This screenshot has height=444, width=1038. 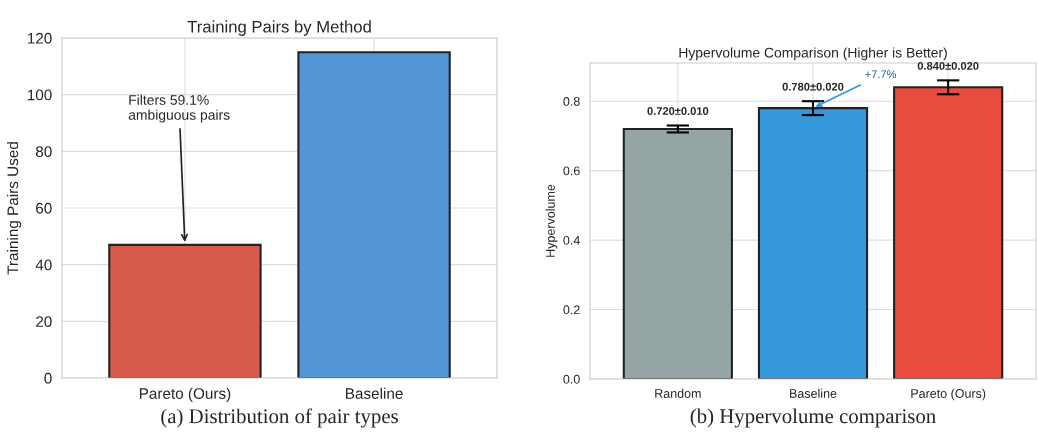 I want to click on data-label: 0.780±0.020, so click(x=813, y=86).